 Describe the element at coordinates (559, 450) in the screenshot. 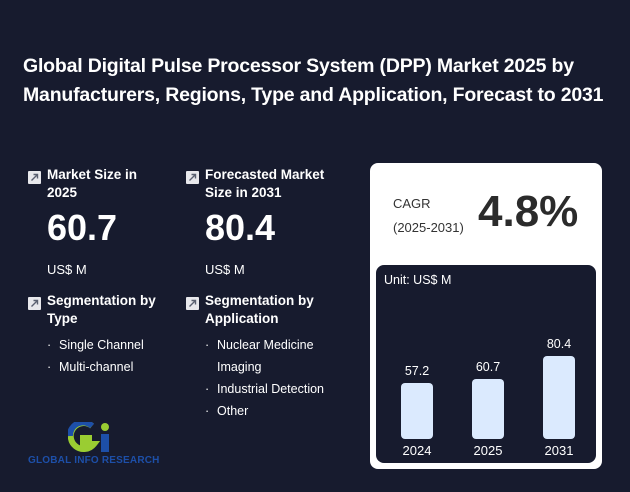

I see `bar-category-label: 2031` at that location.